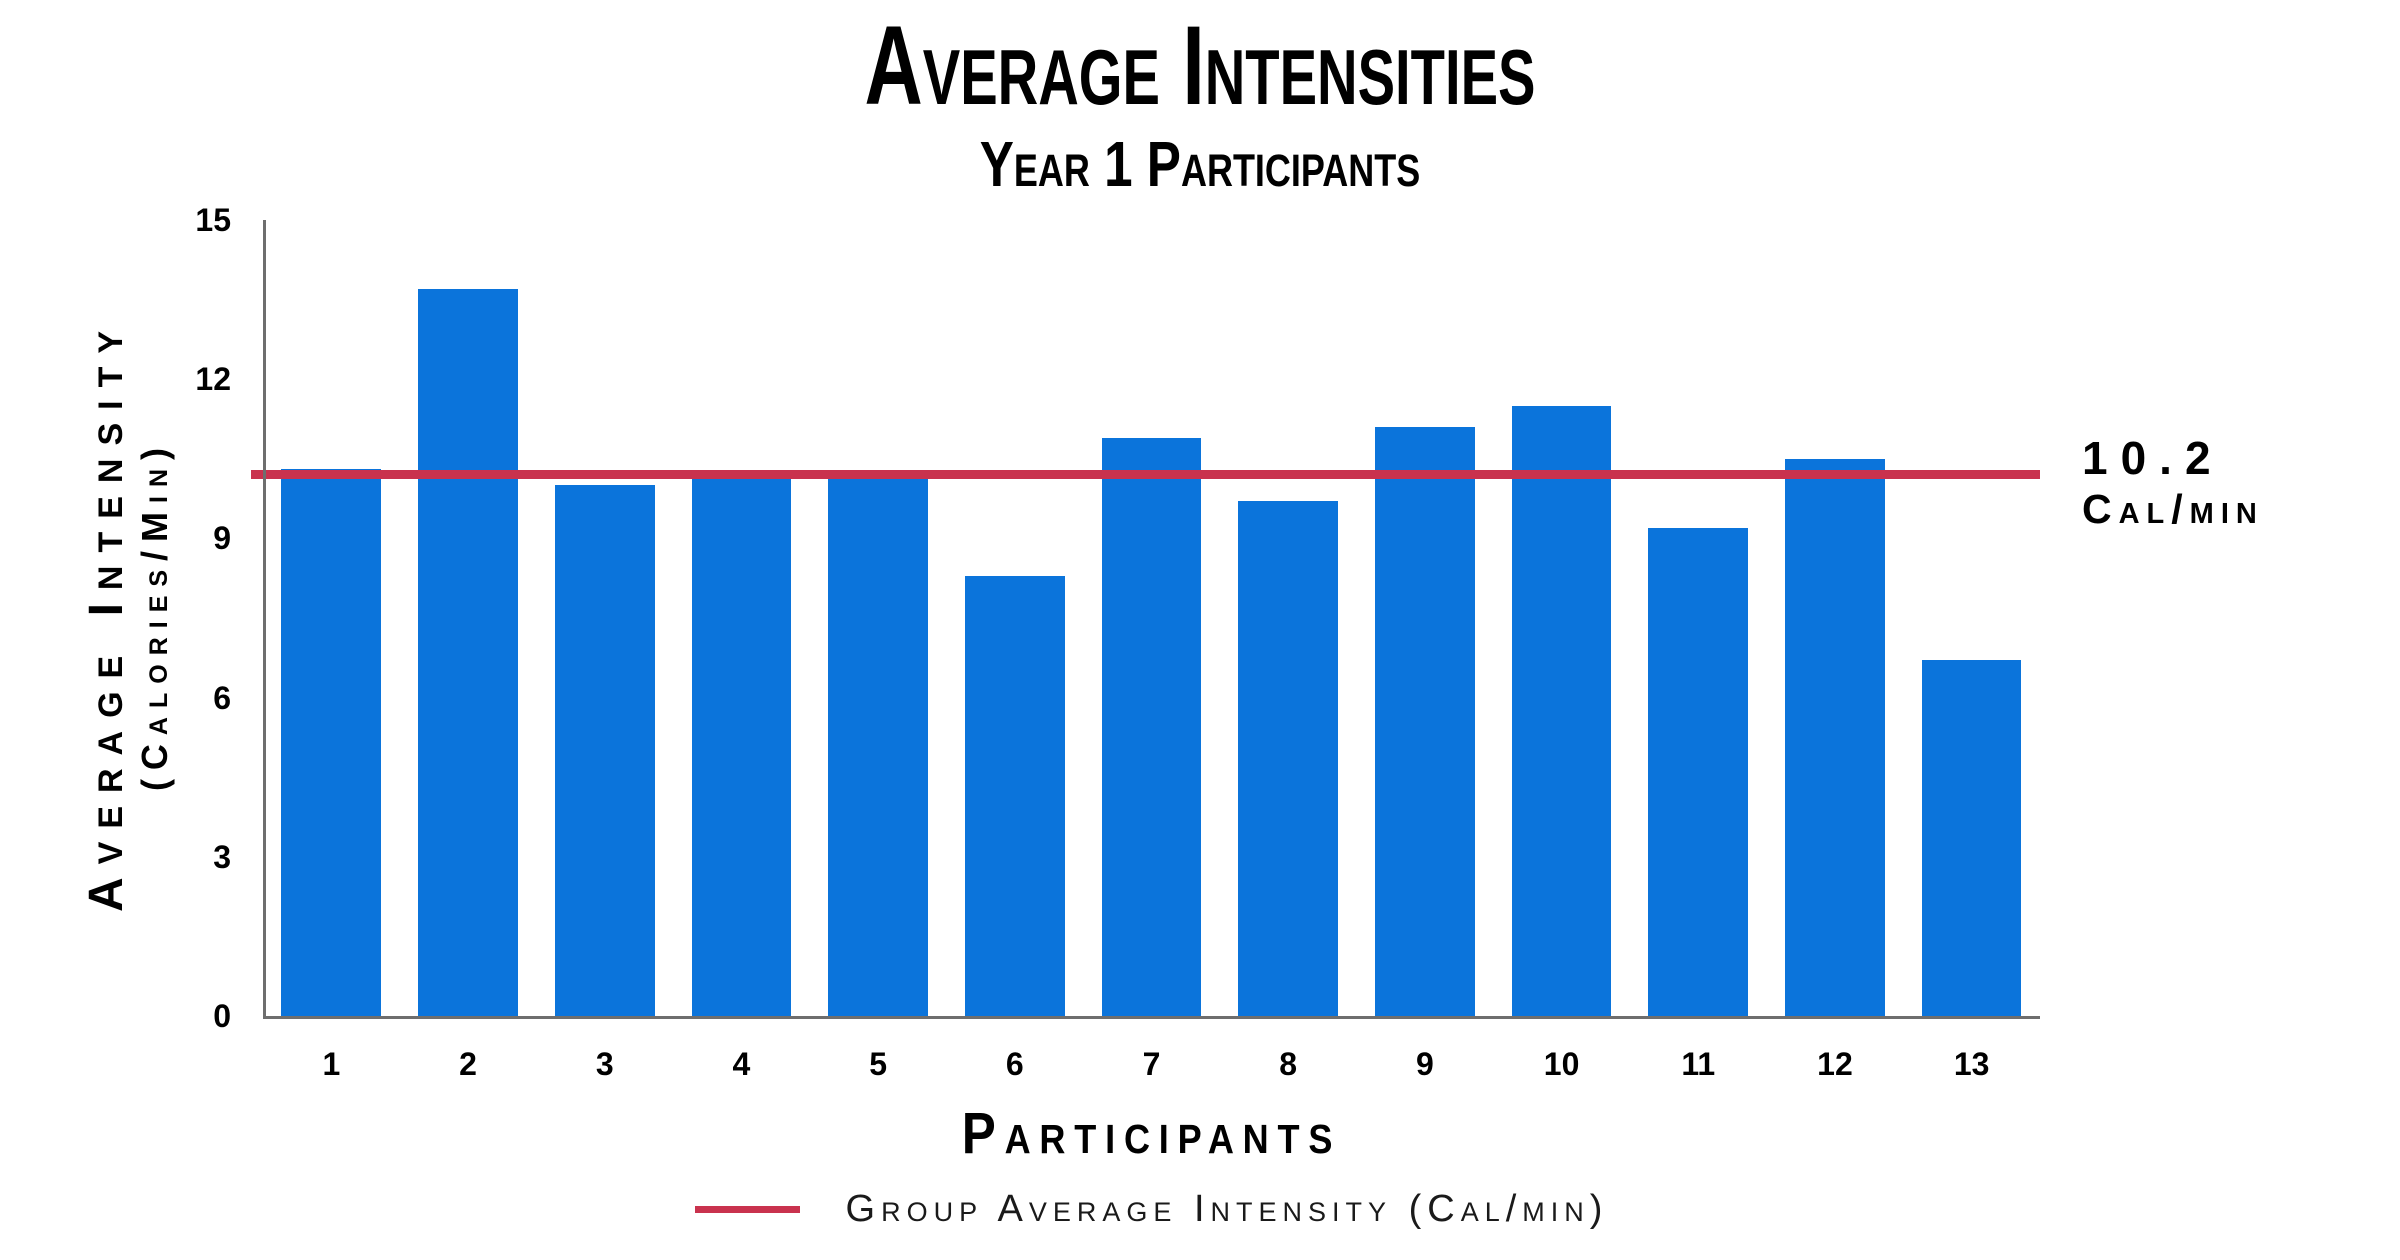 The width and height of the screenshot is (2400, 1260). I want to click on x-tick-4: 4, so click(741, 1064).